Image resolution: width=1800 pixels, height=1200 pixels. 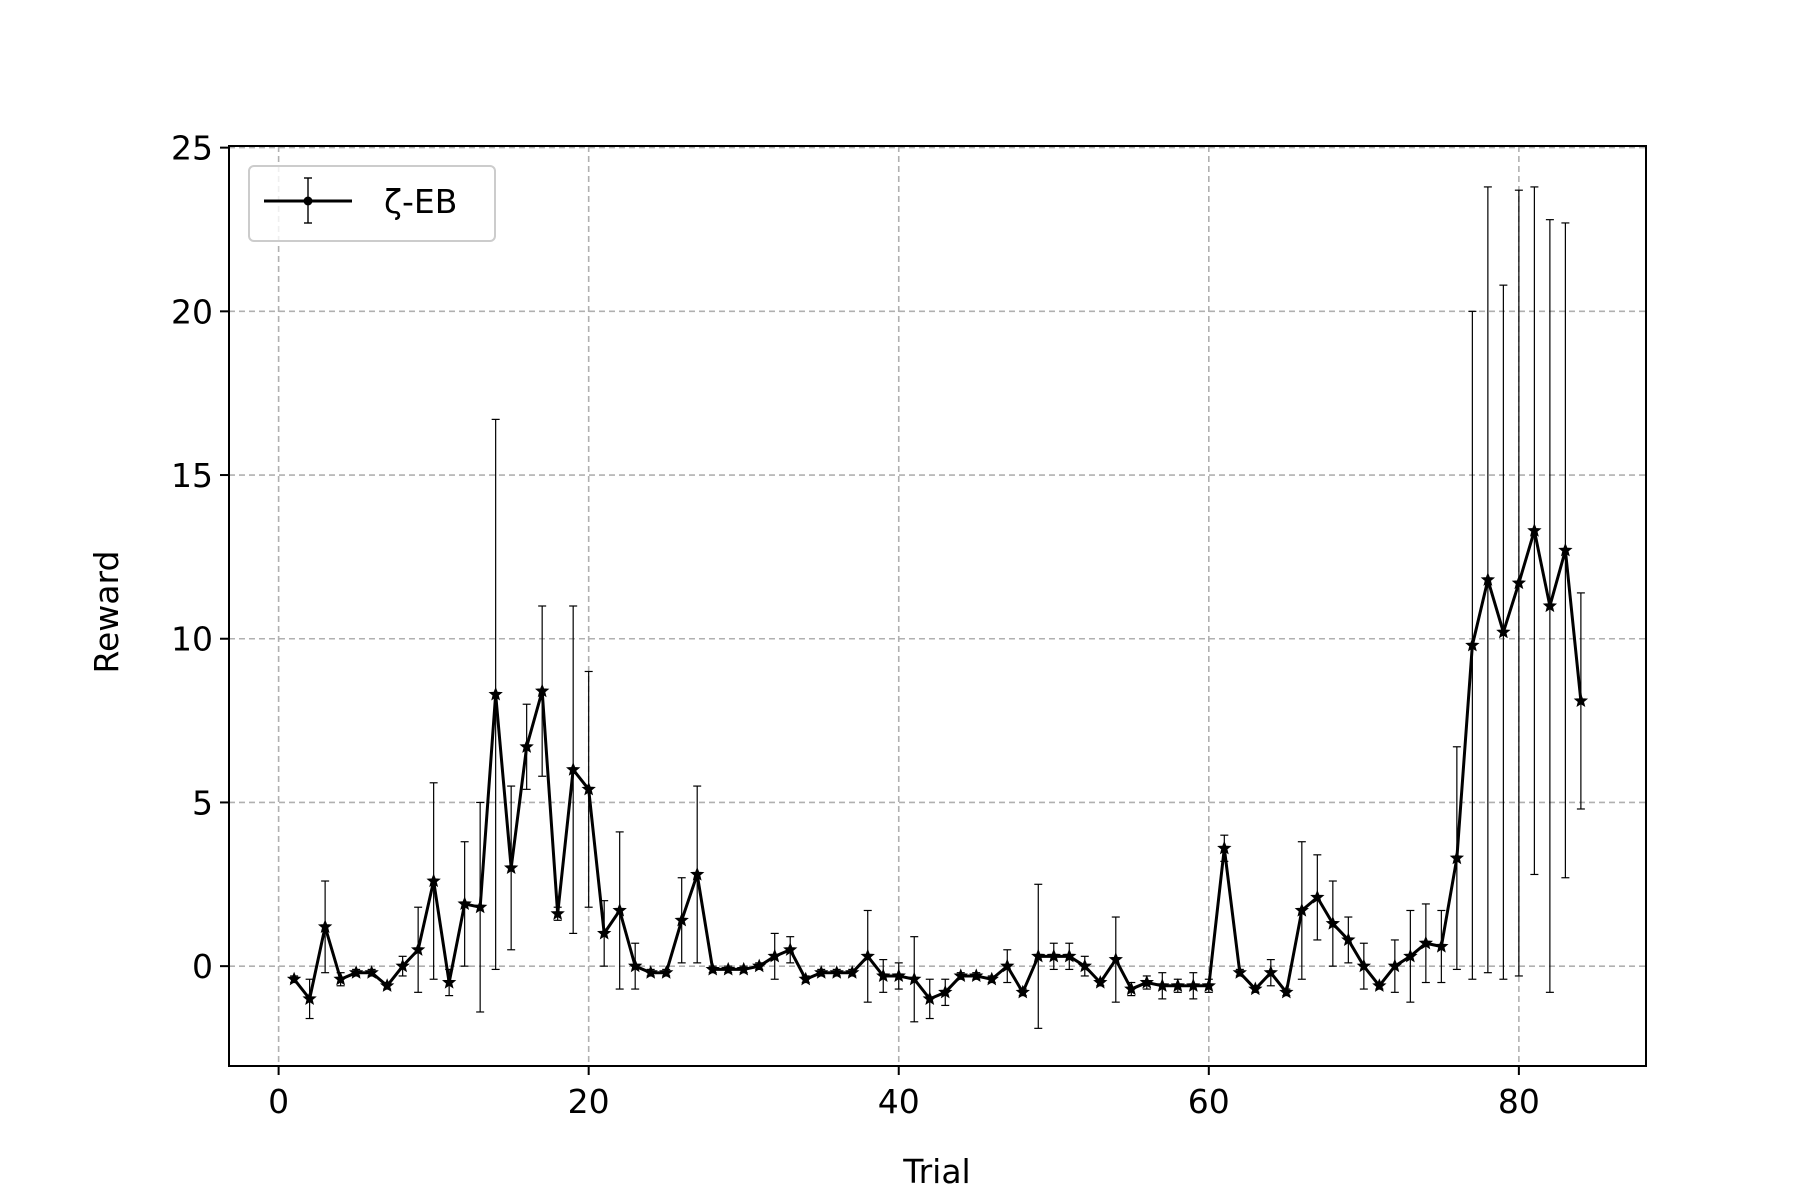 I want to click on y-tick-label: 20, so click(x=192, y=311).